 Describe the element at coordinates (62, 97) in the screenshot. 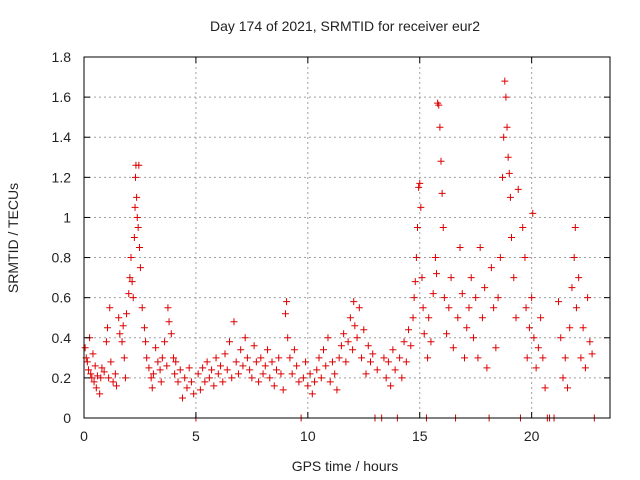

I see `y-tick-label: 1.6` at that location.